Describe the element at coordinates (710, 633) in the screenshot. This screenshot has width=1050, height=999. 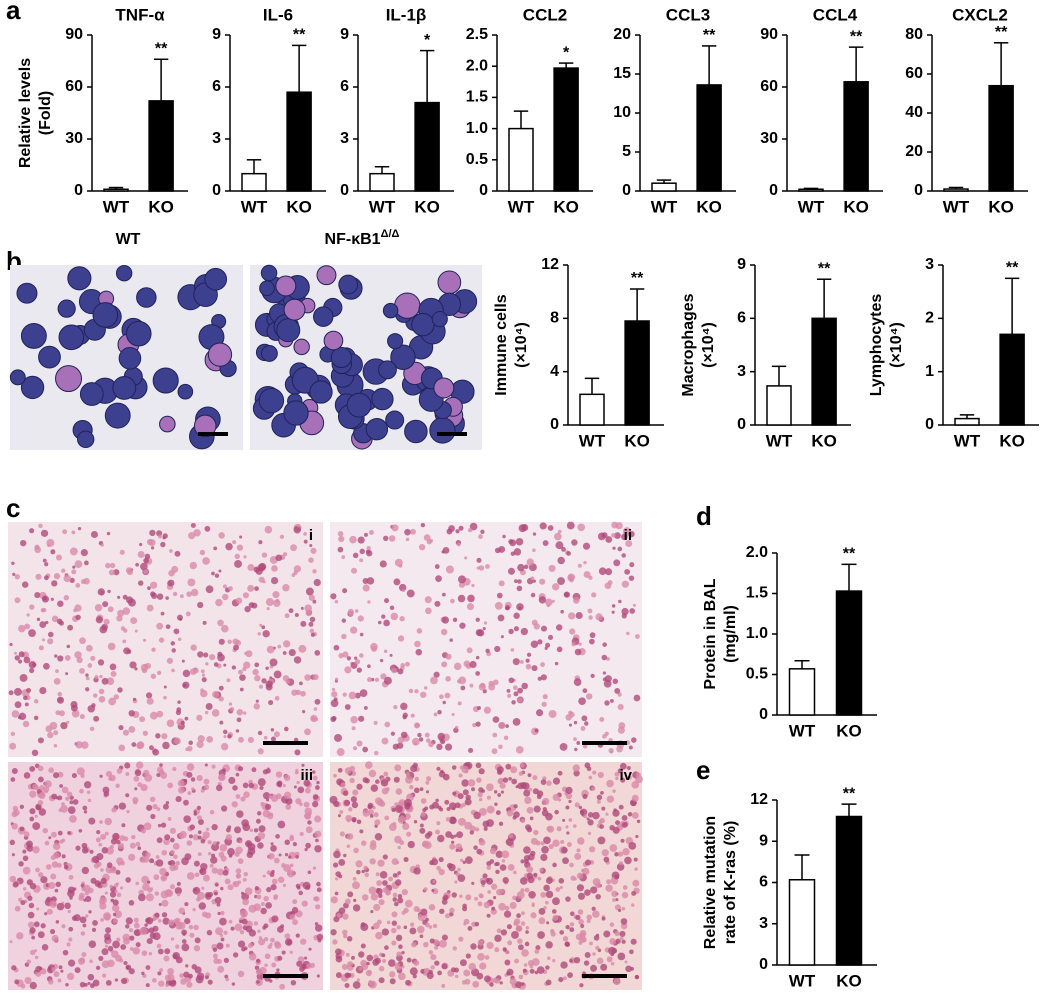
I see `y-axis-label: Protein in BAL` at that location.